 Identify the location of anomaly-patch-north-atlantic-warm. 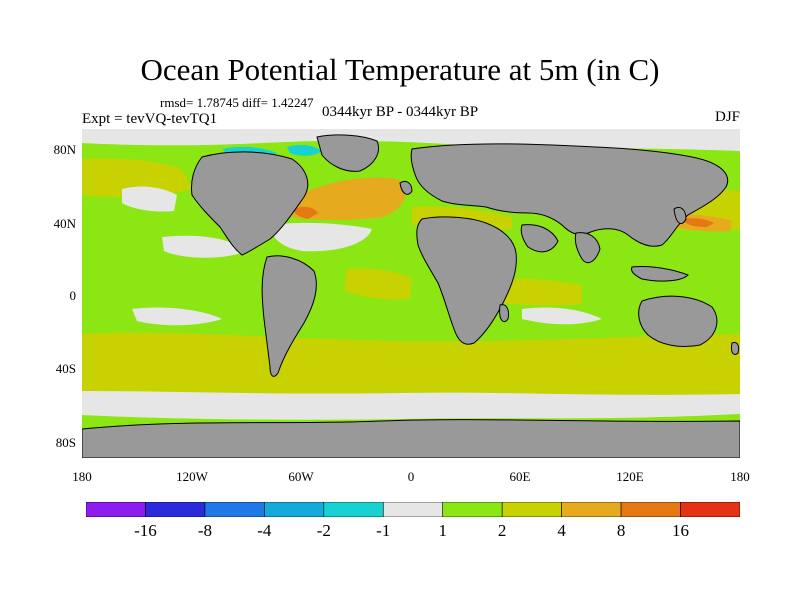
(346, 198).